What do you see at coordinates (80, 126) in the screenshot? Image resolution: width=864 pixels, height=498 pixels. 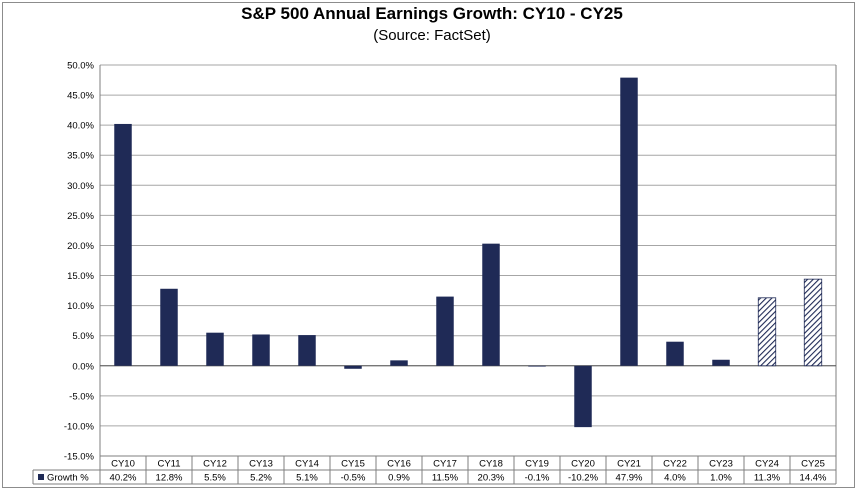 I see `y-tick-label: 40.0%` at bounding box center [80, 126].